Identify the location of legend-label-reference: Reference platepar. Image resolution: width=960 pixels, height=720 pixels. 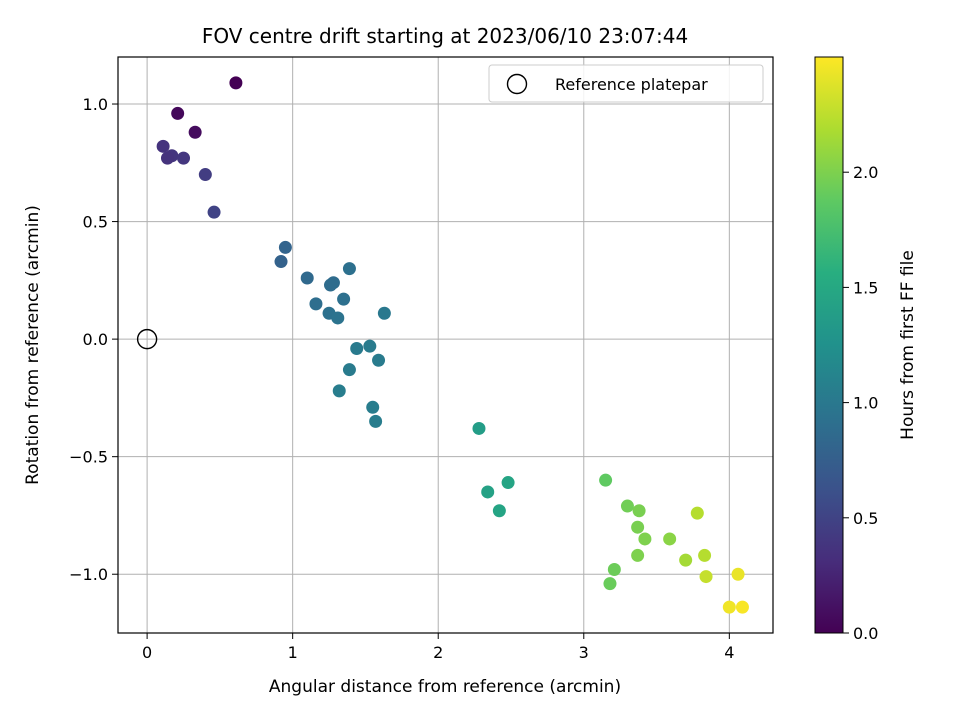
(631, 84).